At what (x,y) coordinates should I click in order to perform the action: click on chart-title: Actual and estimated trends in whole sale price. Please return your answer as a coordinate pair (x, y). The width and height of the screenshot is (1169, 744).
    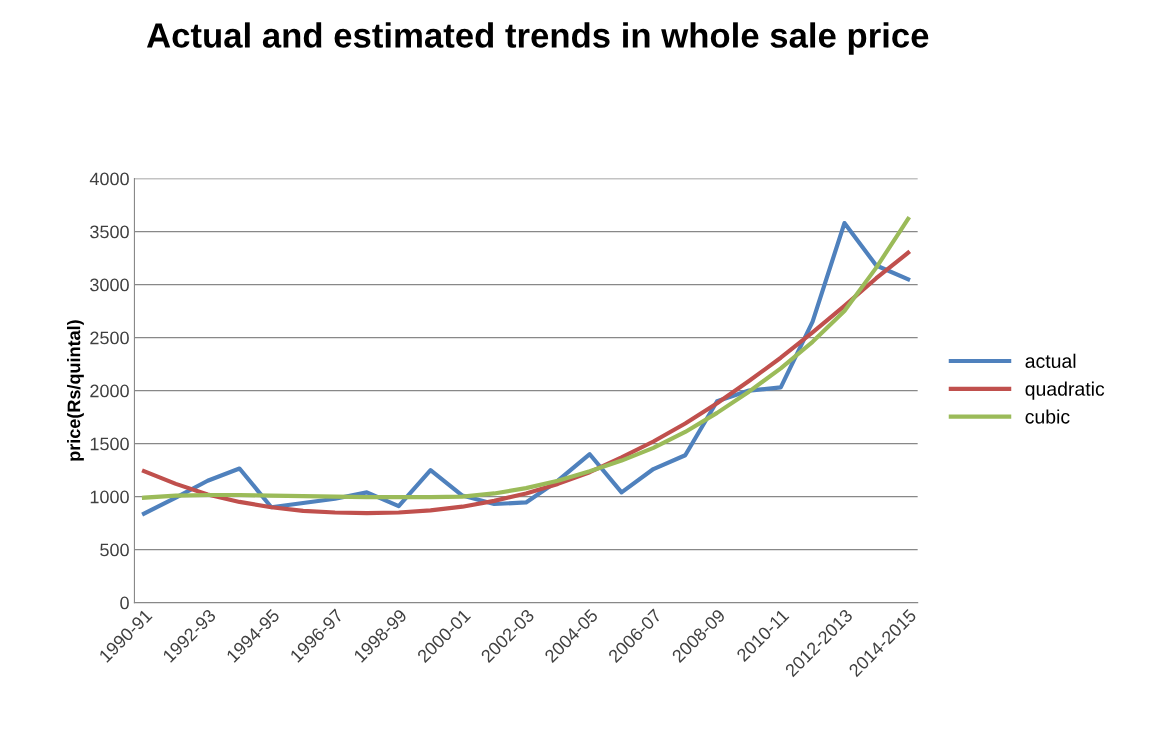
    Looking at the image, I should click on (537, 38).